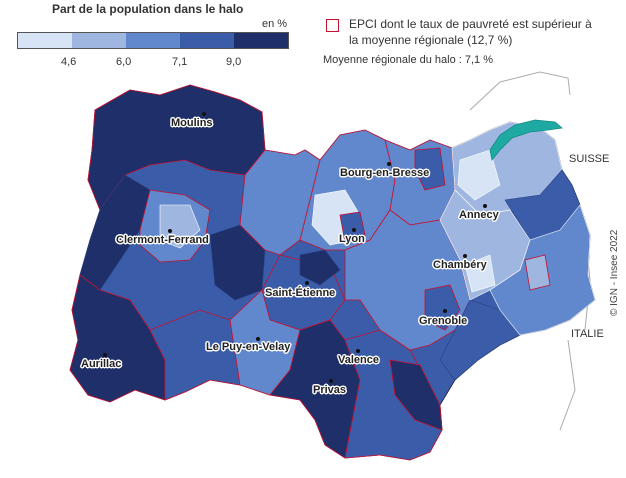  Describe the element at coordinates (69, 62) in the screenshot. I see `legend-threshold-1: 4,6` at that location.